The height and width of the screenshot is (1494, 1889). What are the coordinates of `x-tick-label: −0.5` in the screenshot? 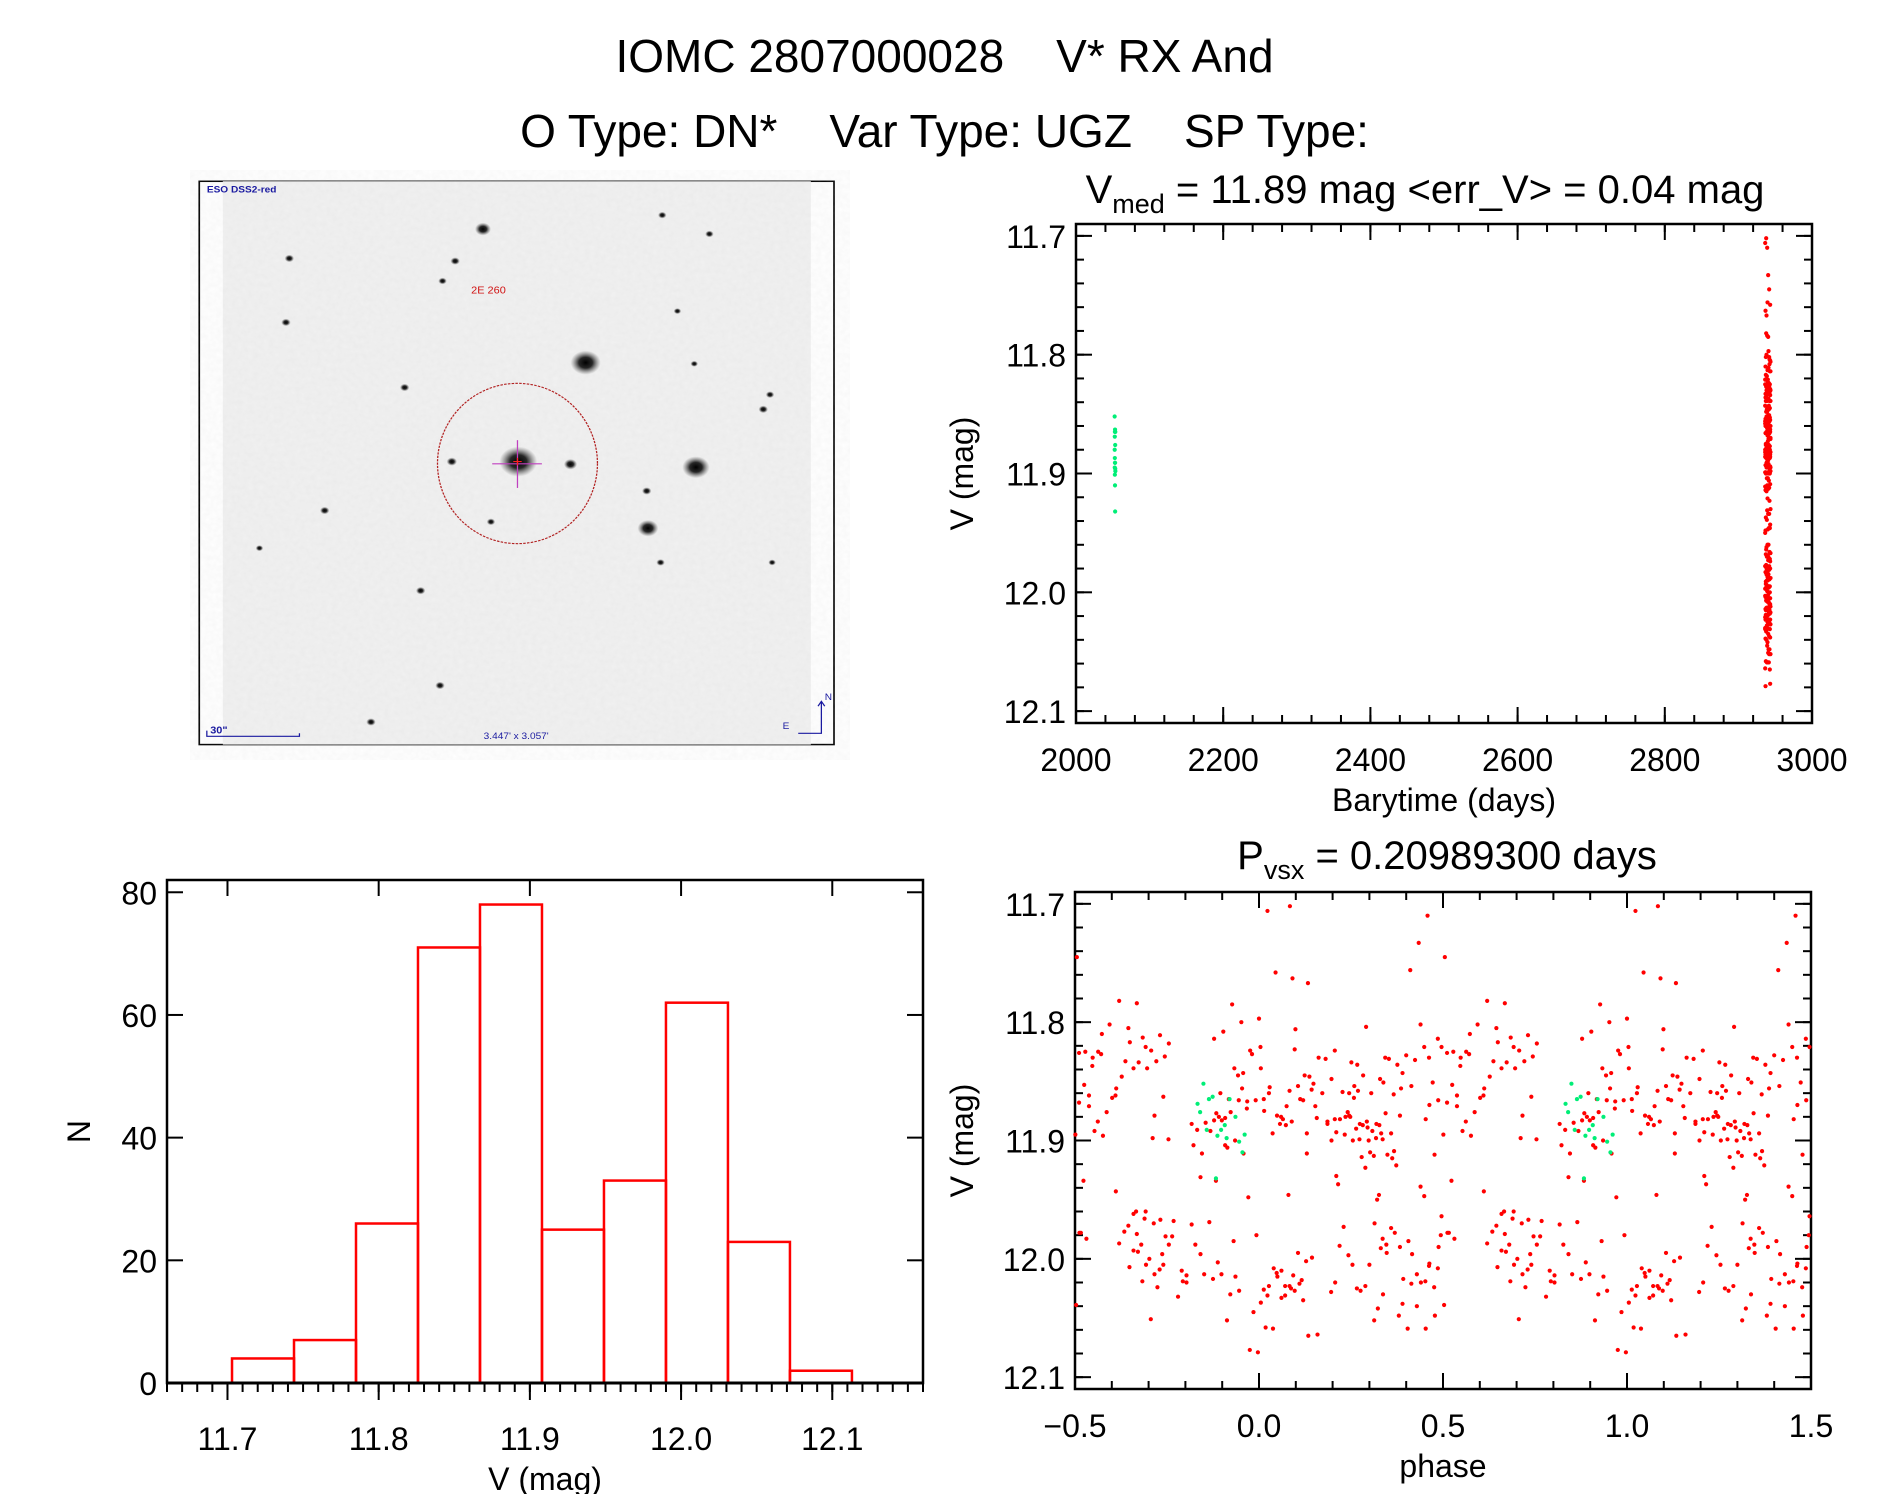 It's located at (1074, 1426).